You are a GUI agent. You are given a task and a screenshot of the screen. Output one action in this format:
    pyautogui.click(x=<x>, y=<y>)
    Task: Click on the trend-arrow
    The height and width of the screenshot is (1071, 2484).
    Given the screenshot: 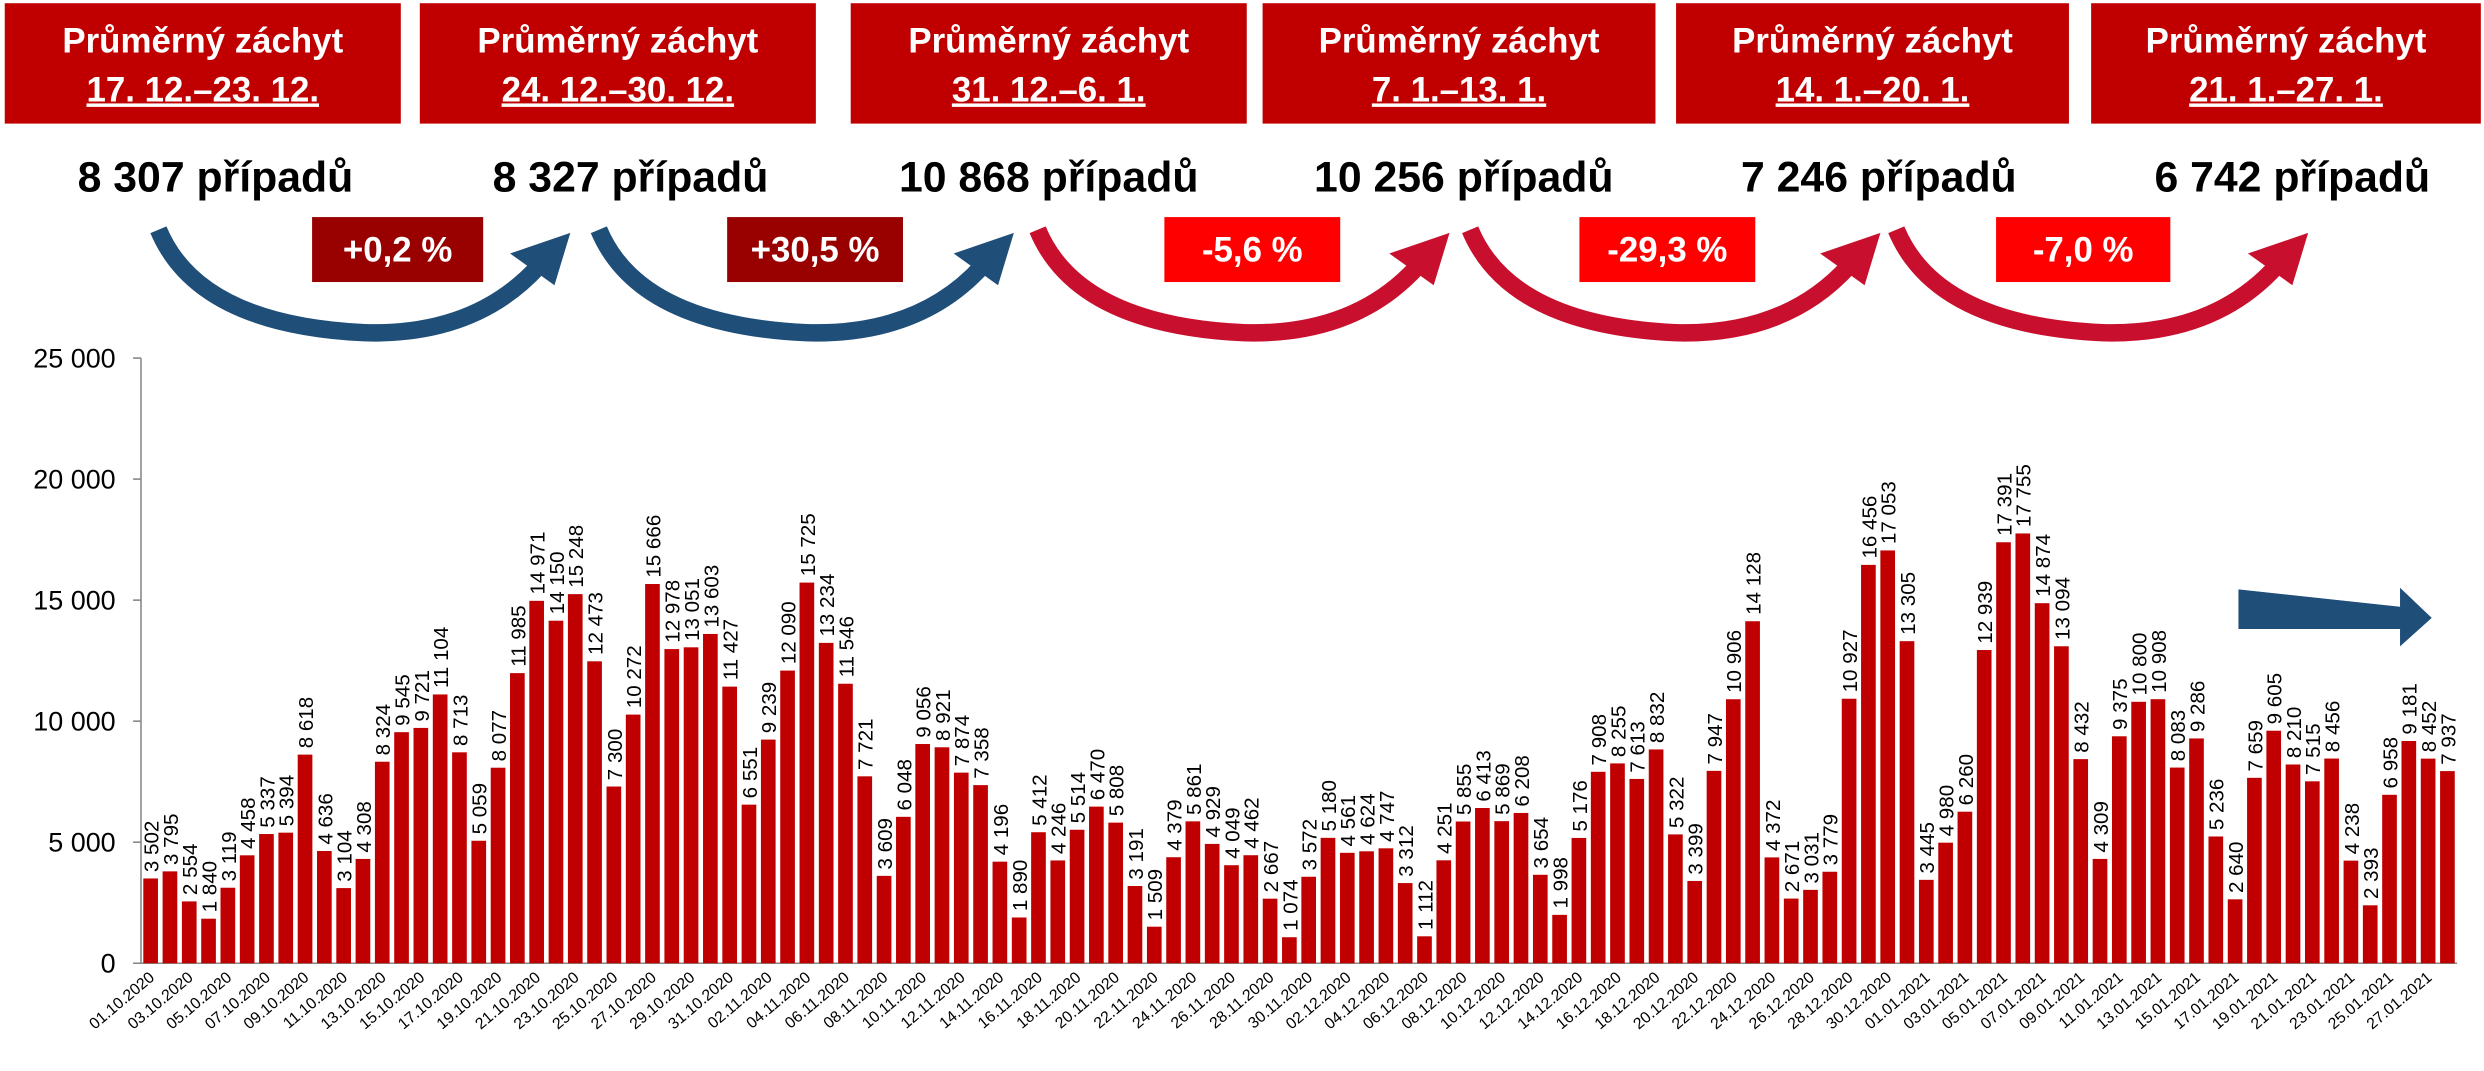 What is the action you would take?
    pyautogui.click(x=2335, y=617)
    